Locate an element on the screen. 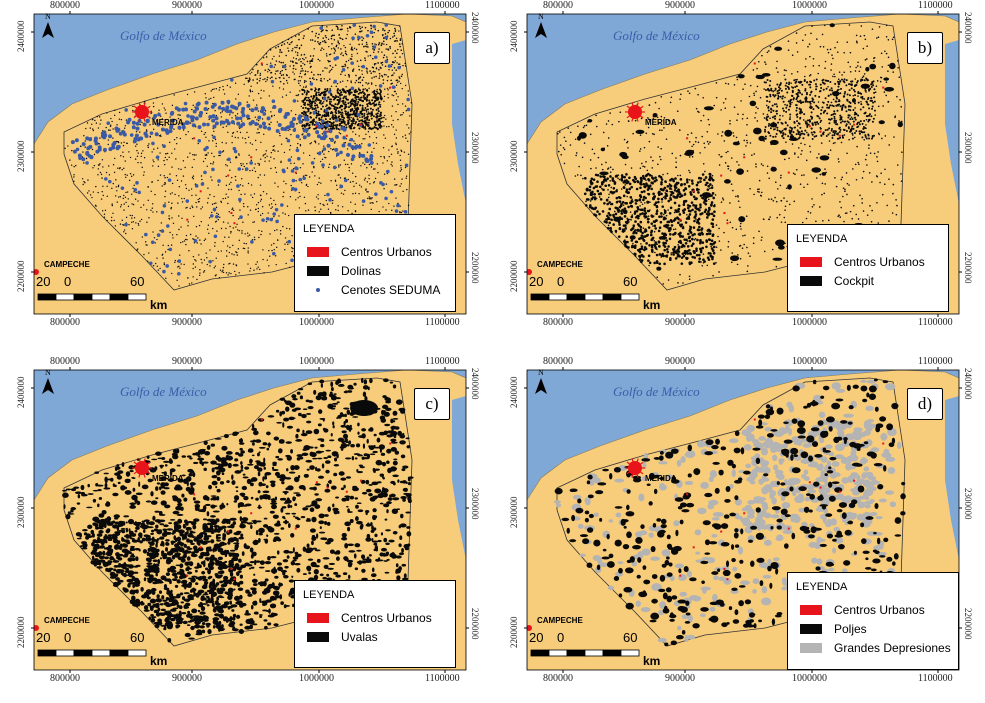 The image size is (985, 703). legend-label: Grandes Depresiones is located at coordinates (892, 648).